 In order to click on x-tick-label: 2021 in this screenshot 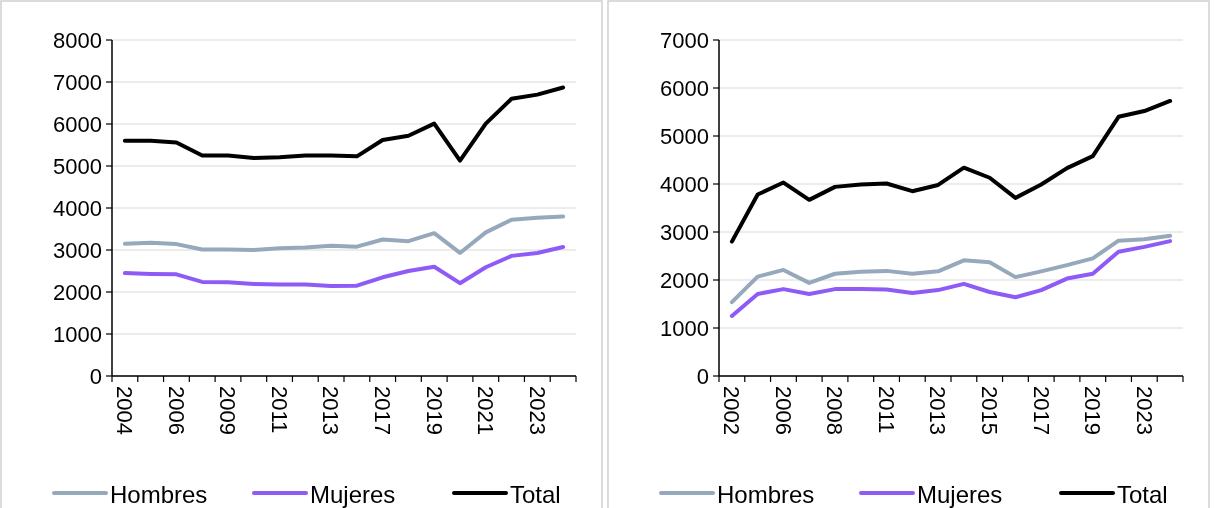, I will do `click(486, 410)`.